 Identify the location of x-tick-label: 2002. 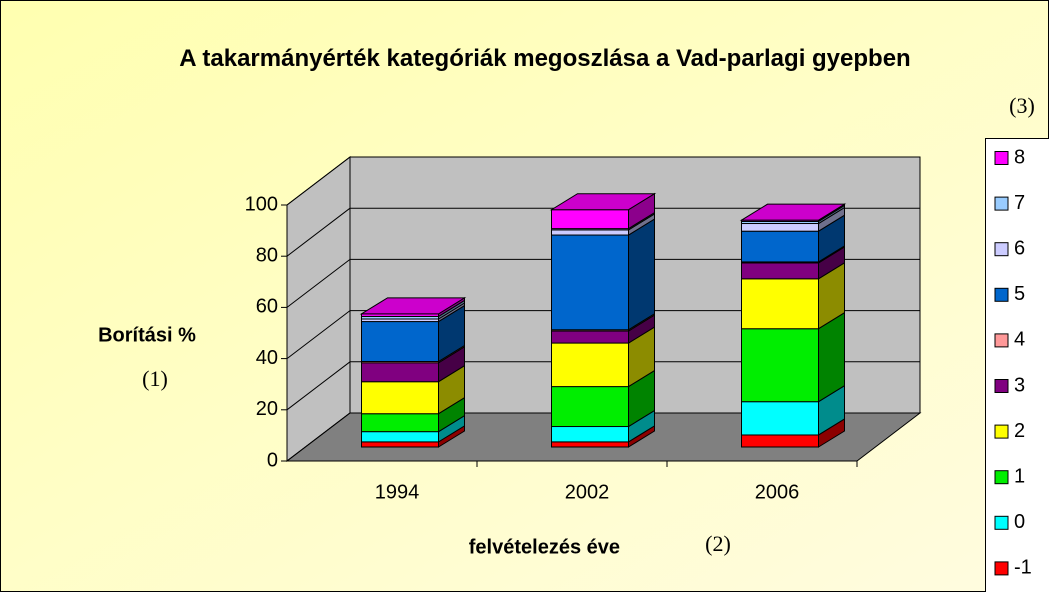
(587, 492).